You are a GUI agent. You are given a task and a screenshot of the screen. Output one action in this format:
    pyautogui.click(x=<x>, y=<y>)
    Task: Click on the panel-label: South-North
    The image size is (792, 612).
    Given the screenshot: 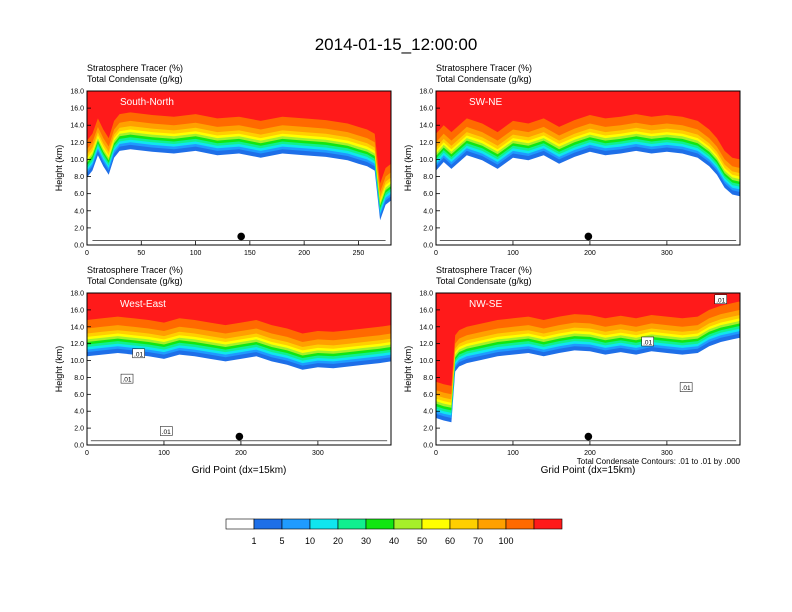 What is the action you would take?
    pyautogui.click(x=147, y=102)
    